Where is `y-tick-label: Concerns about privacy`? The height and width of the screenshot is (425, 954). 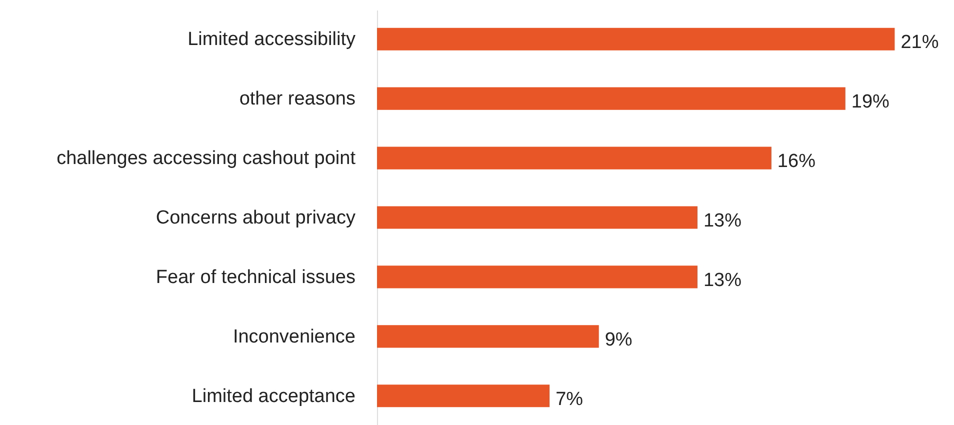 y-tick-label: Concerns about privacy is located at coordinates (256, 218).